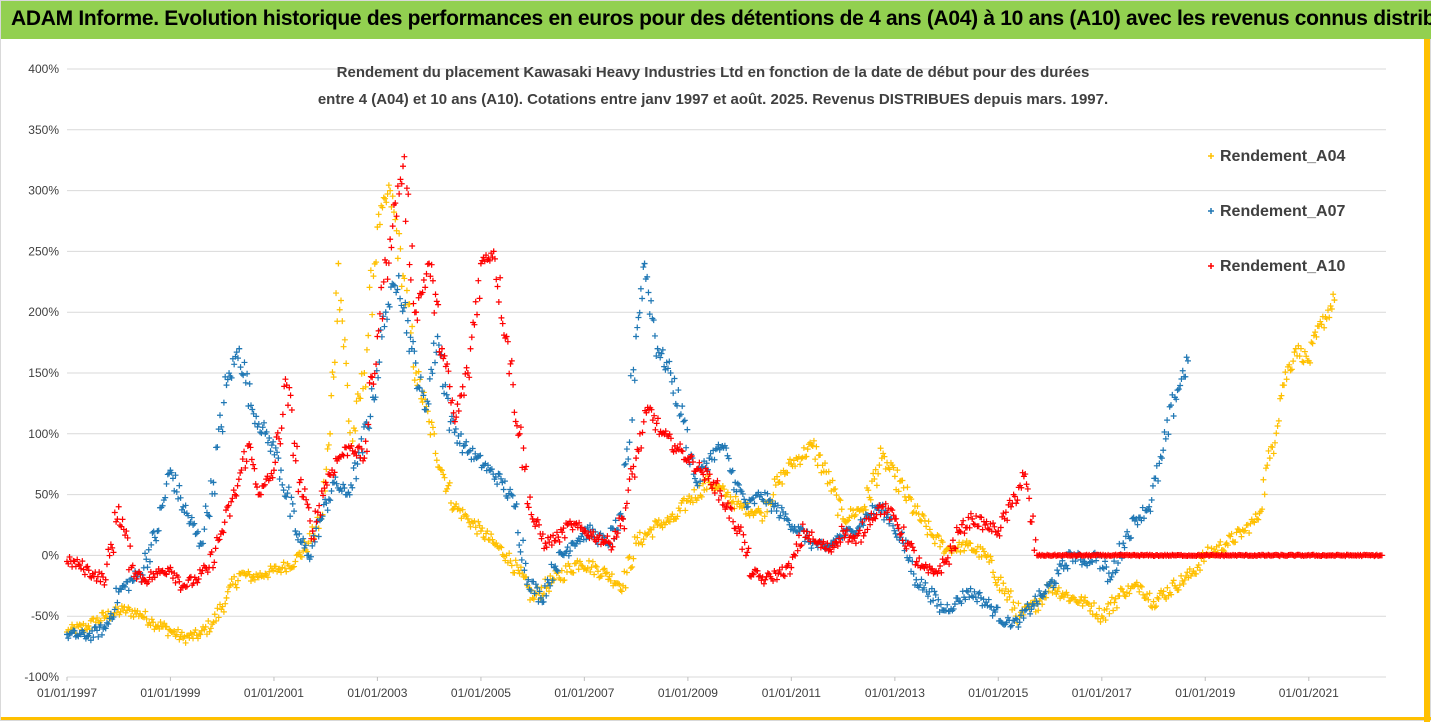 This screenshot has width=1431, height=722. I want to click on x-tick-label: 01/01/2021, so click(1309, 693).